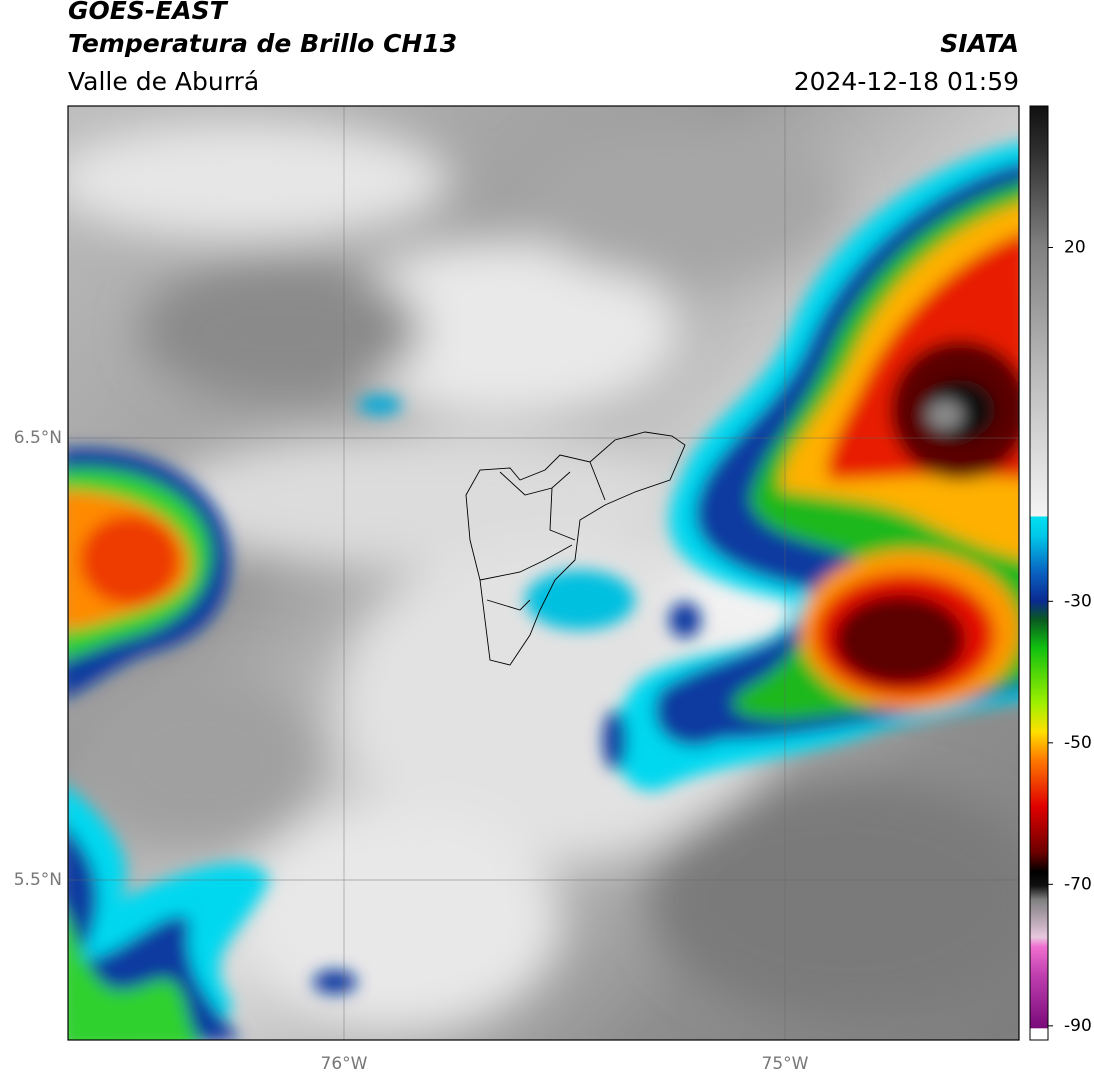 Image resolution: width=1094 pixels, height=1078 pixels. What do you see at coordinates (1078, 884) in the screenshot?
I see `colorbar-tick-label: -70` at bounding box center [1078, 884].